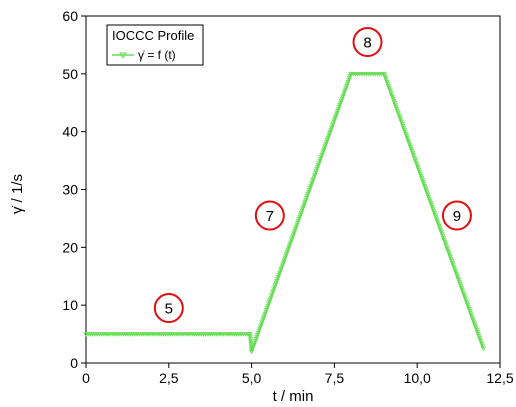 The image size is (516, 407). I want to click on legend: IOCCC Profile γ̇ = f (t), so click(155, 45).